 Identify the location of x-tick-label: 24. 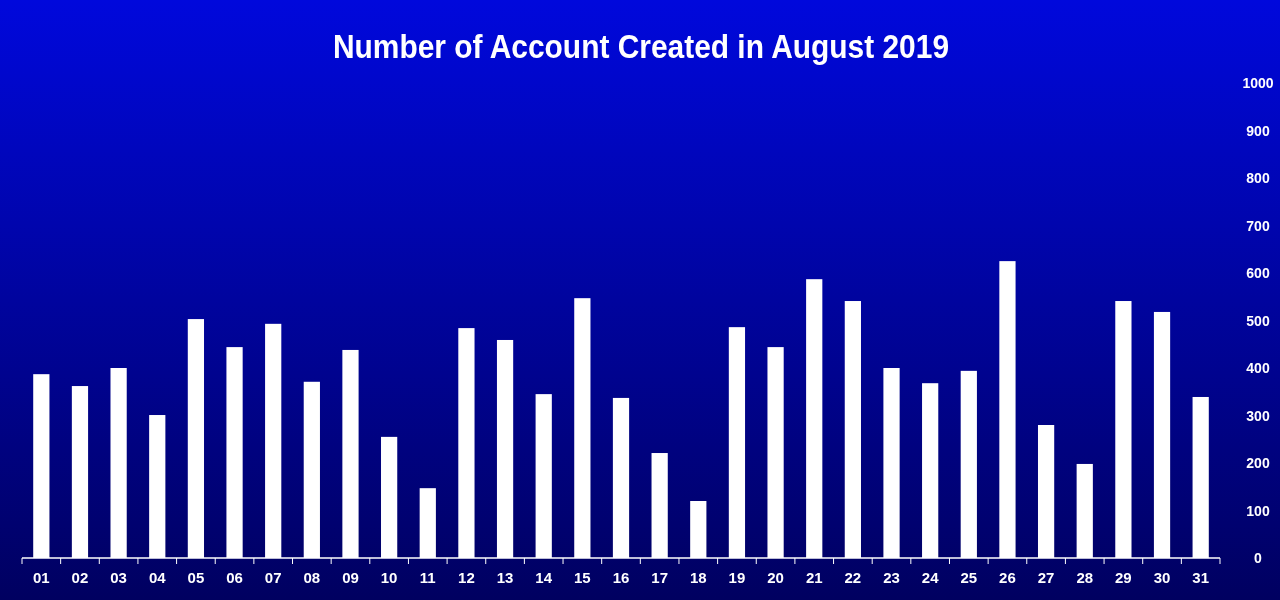
(930, 577).